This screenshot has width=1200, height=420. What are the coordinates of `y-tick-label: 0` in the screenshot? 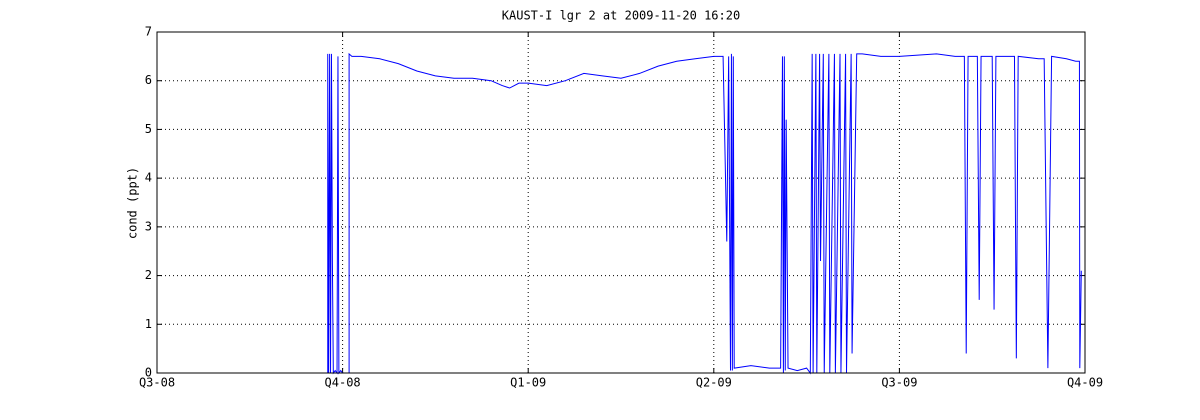 It's located at (148, 373).